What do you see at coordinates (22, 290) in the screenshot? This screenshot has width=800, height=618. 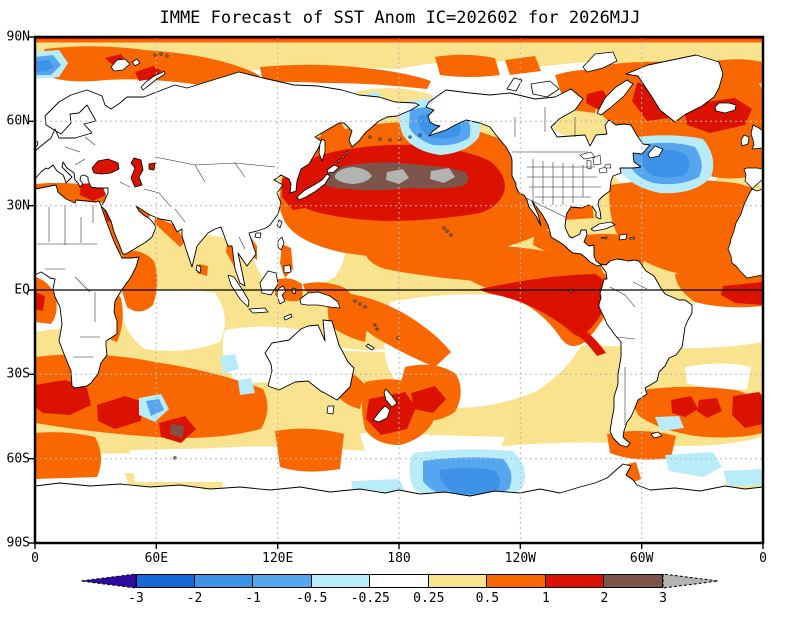 I see `lat-tick-label: EQ` at bounding box center [22, 290].